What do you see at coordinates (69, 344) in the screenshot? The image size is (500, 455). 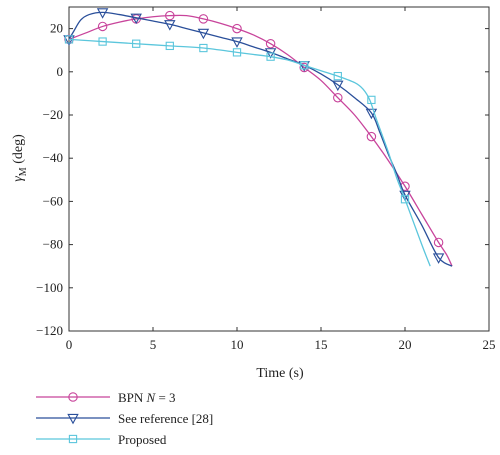 I see `x-tick-label: 0` at bounding box center [69, 344].